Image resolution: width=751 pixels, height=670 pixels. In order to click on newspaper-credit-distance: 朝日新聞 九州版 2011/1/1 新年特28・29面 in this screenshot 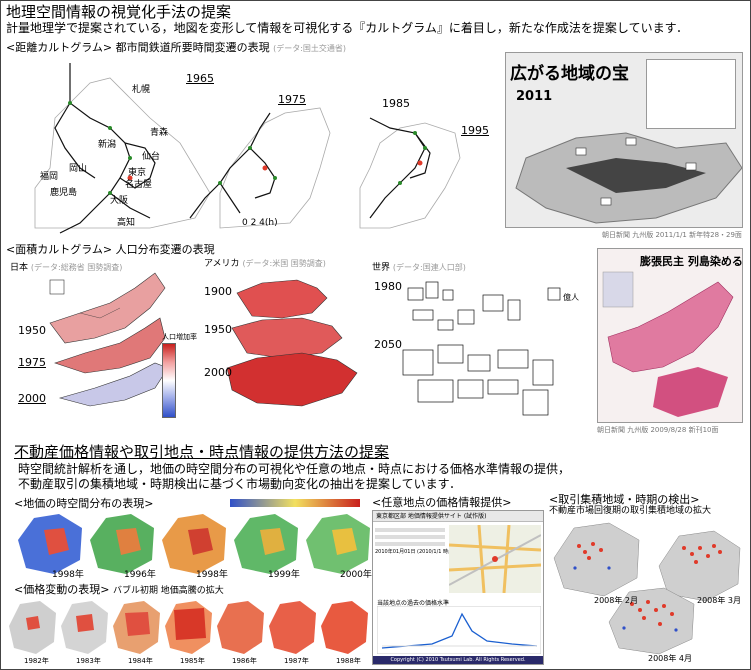, I will do `click(672, 235)`.